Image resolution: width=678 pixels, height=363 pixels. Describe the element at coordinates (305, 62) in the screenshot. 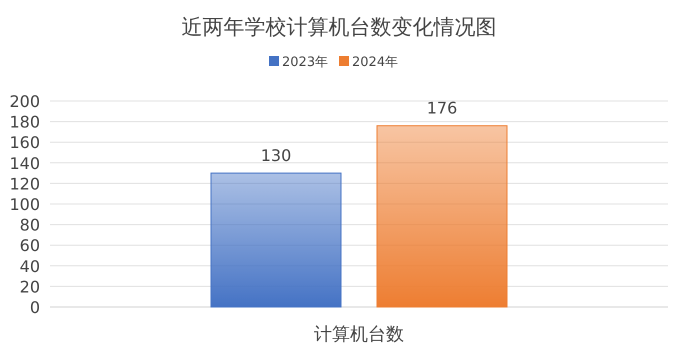

I see `legend-label: 2023年` at that location.